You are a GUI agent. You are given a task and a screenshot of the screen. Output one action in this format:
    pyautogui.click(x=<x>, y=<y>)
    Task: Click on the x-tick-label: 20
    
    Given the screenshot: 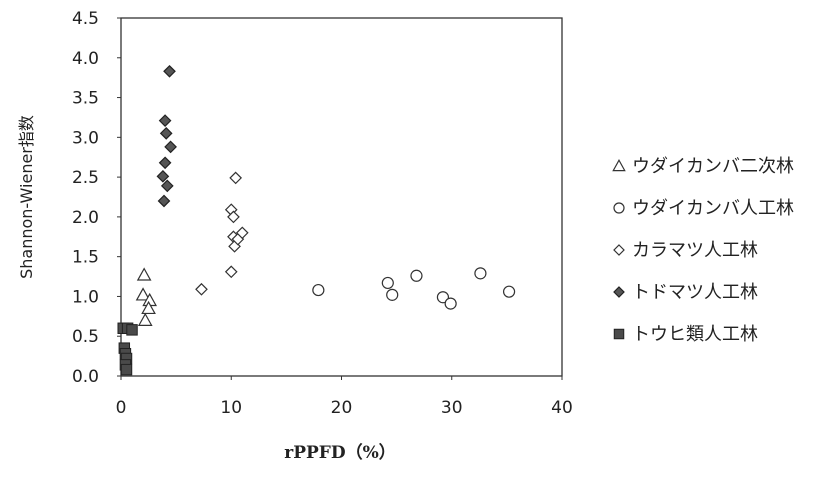 What is the action you would take?
    pyautogui.click(x=342, y=408)
    